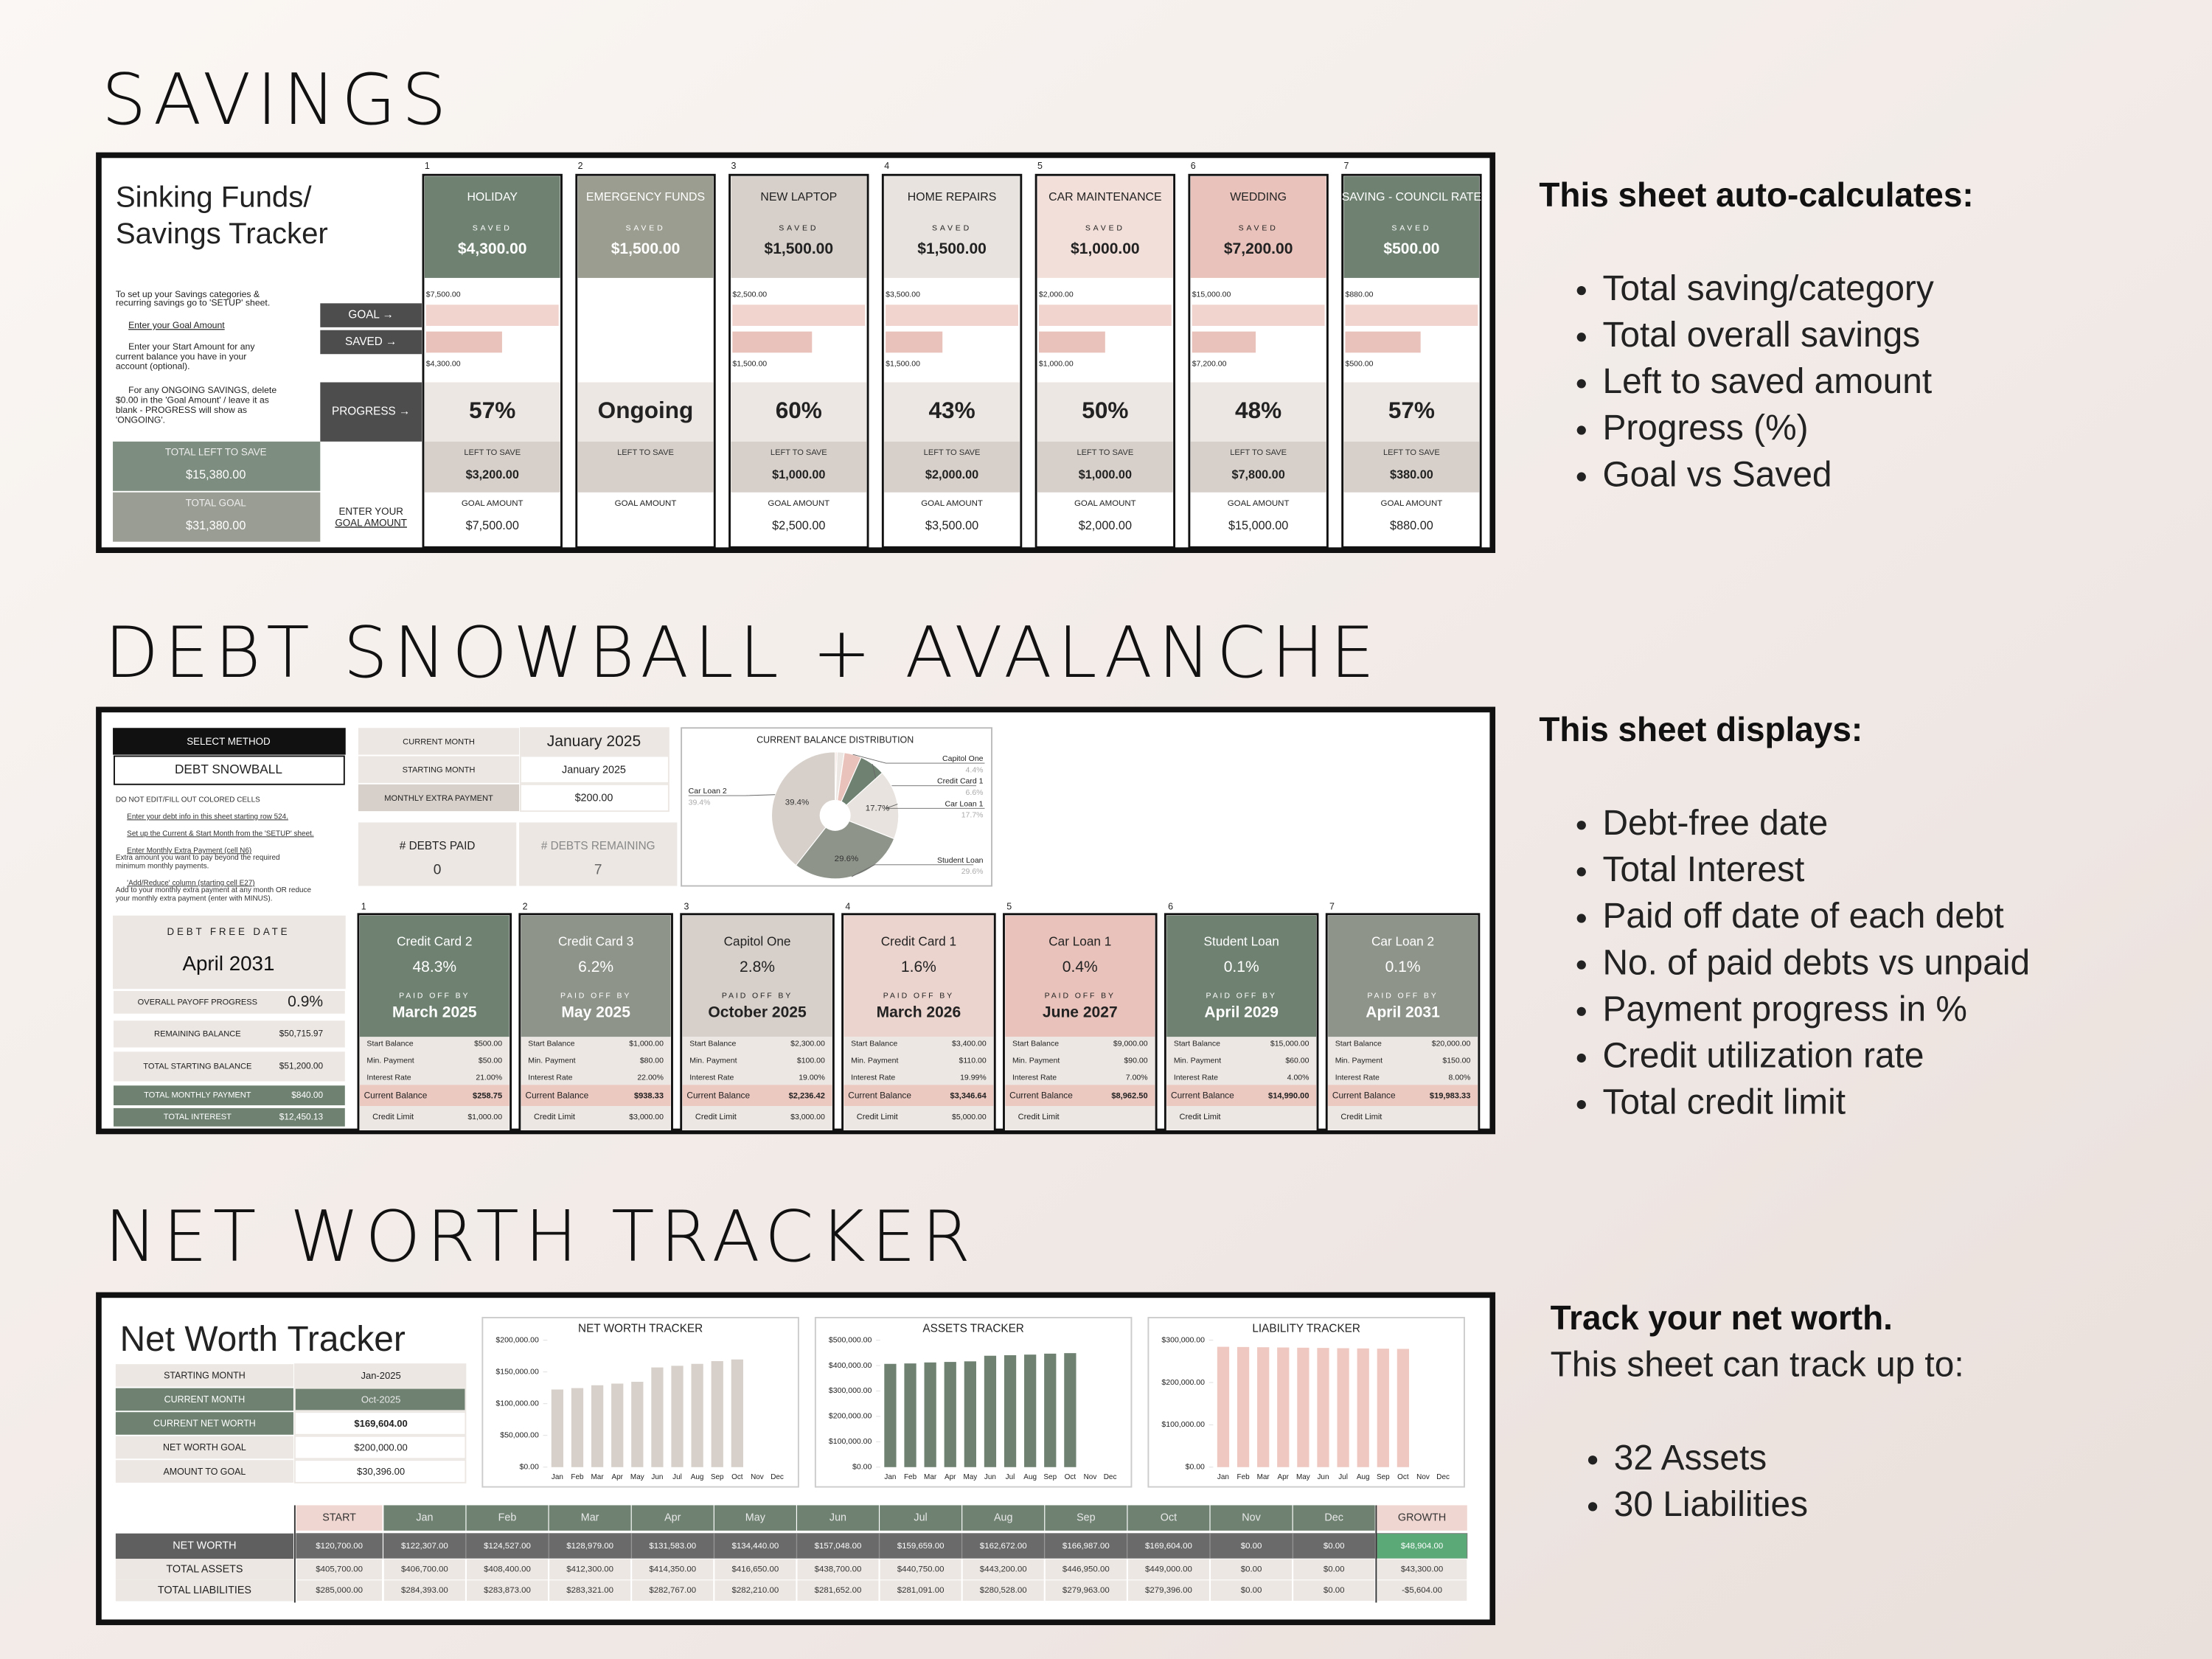  I want to click on summary-label: OVERALL PAYOFF PROGRESS, so click(197, 1002).